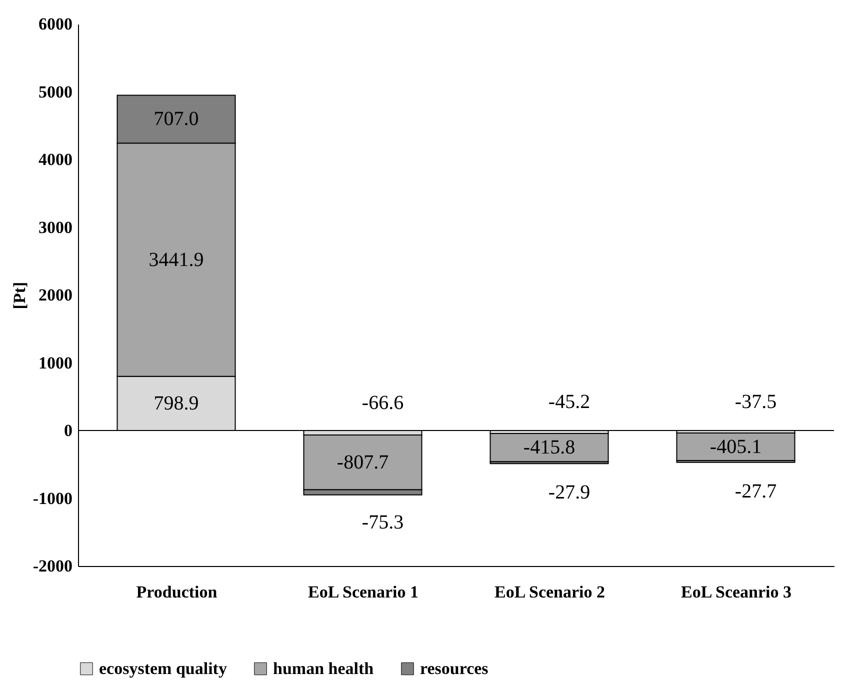 The height and width of the screenshot is (687, 845). Describe the element at coordinates (176, 259) in the screenshot. I see `data-label: 3441.9` at that location.